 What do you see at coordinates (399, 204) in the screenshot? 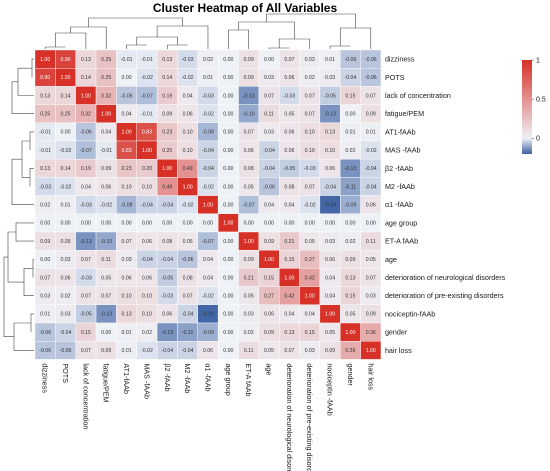
I see `row-label: α1 -fAAb` at bounding box center [399, 204].